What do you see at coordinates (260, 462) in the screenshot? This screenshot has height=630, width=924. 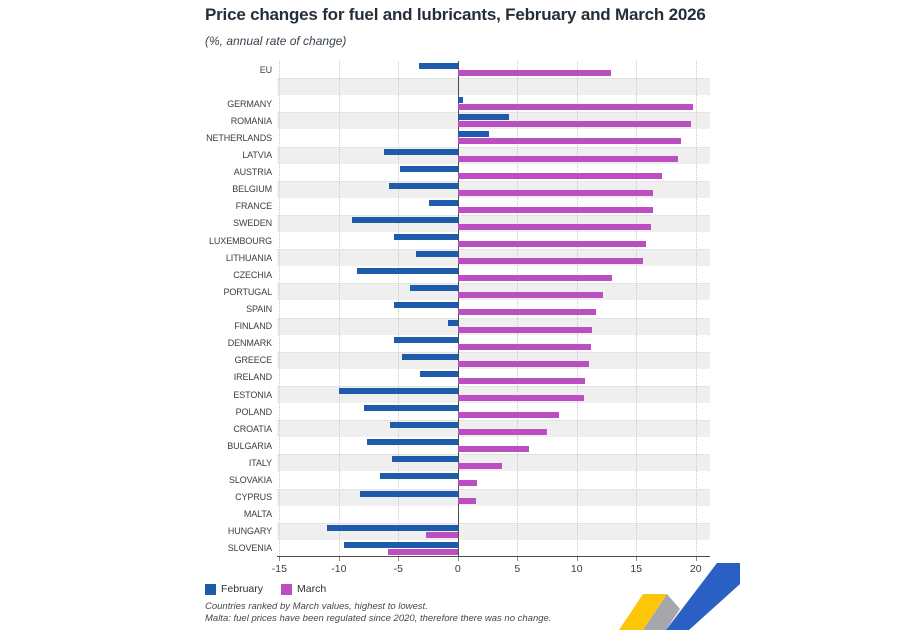 I see `country-label-italy: ITALY` at bounding box center [260, 462].